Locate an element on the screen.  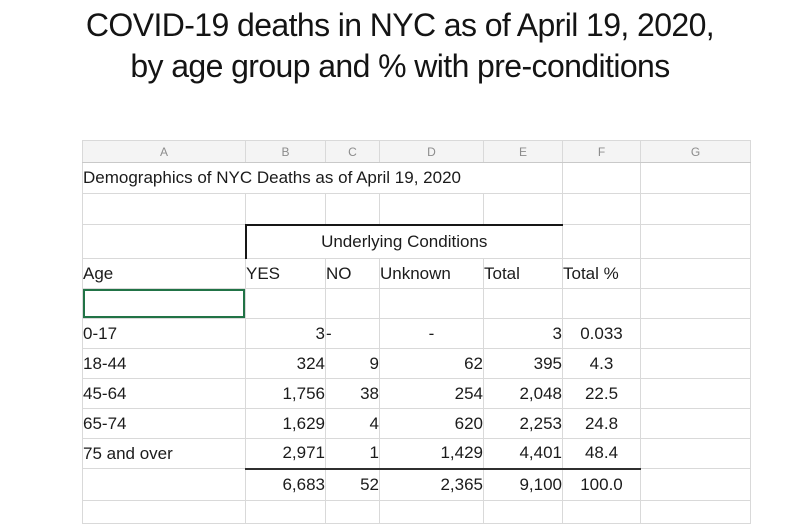
table-row: 45-64 1,756 38 254 2,048 22.5 is located at coordinates (416, 393).